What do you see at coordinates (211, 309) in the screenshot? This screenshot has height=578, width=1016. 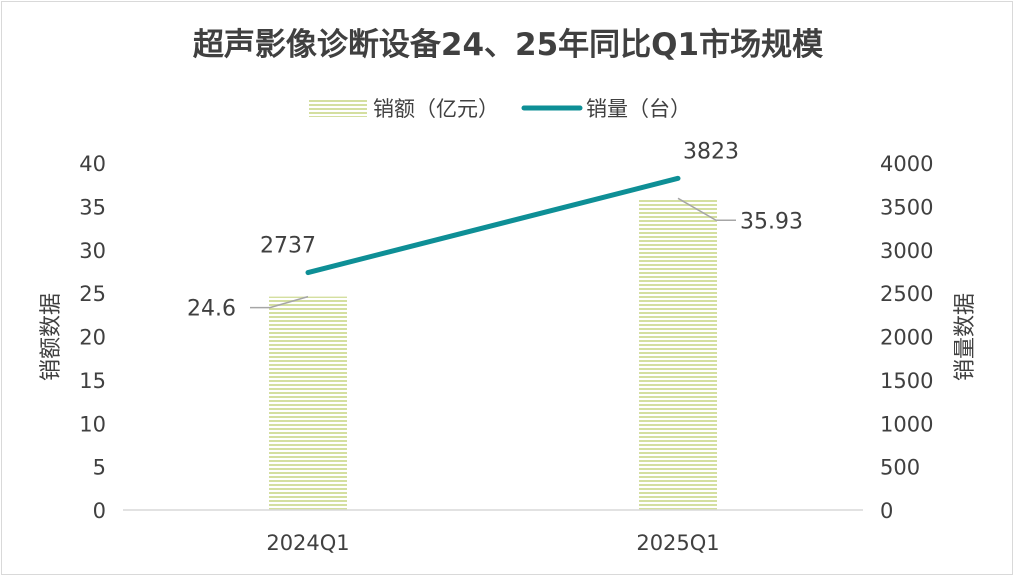 I see `bar-value-label: 24.6` at bounding box center [211, 309].